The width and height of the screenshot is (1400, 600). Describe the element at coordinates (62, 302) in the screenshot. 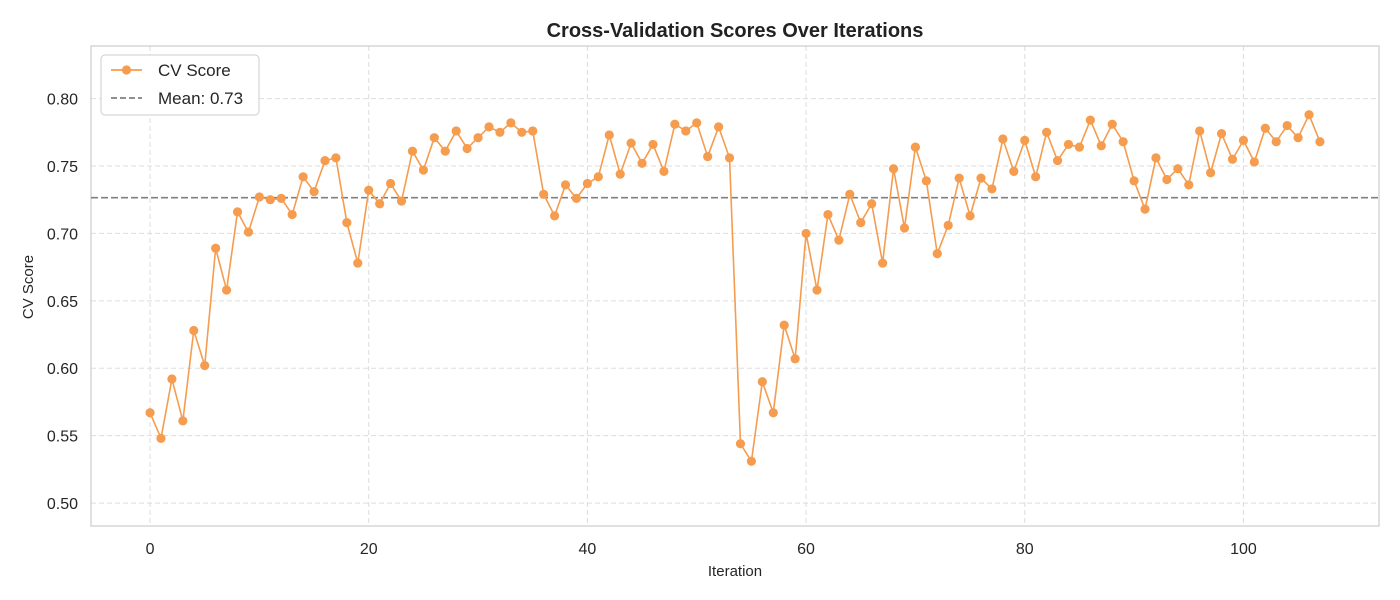

I see `y-tick-label: 0.65` at that location.